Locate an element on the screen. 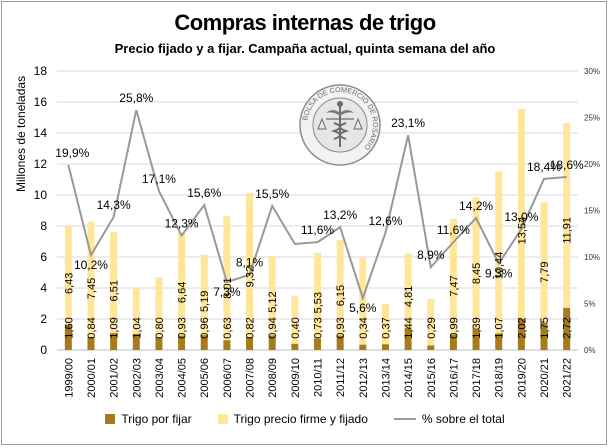 Image resolution: width=610 pixels, height=448 pixels. x-tick-label: 2007/08 is located at coordinates (251, 378).